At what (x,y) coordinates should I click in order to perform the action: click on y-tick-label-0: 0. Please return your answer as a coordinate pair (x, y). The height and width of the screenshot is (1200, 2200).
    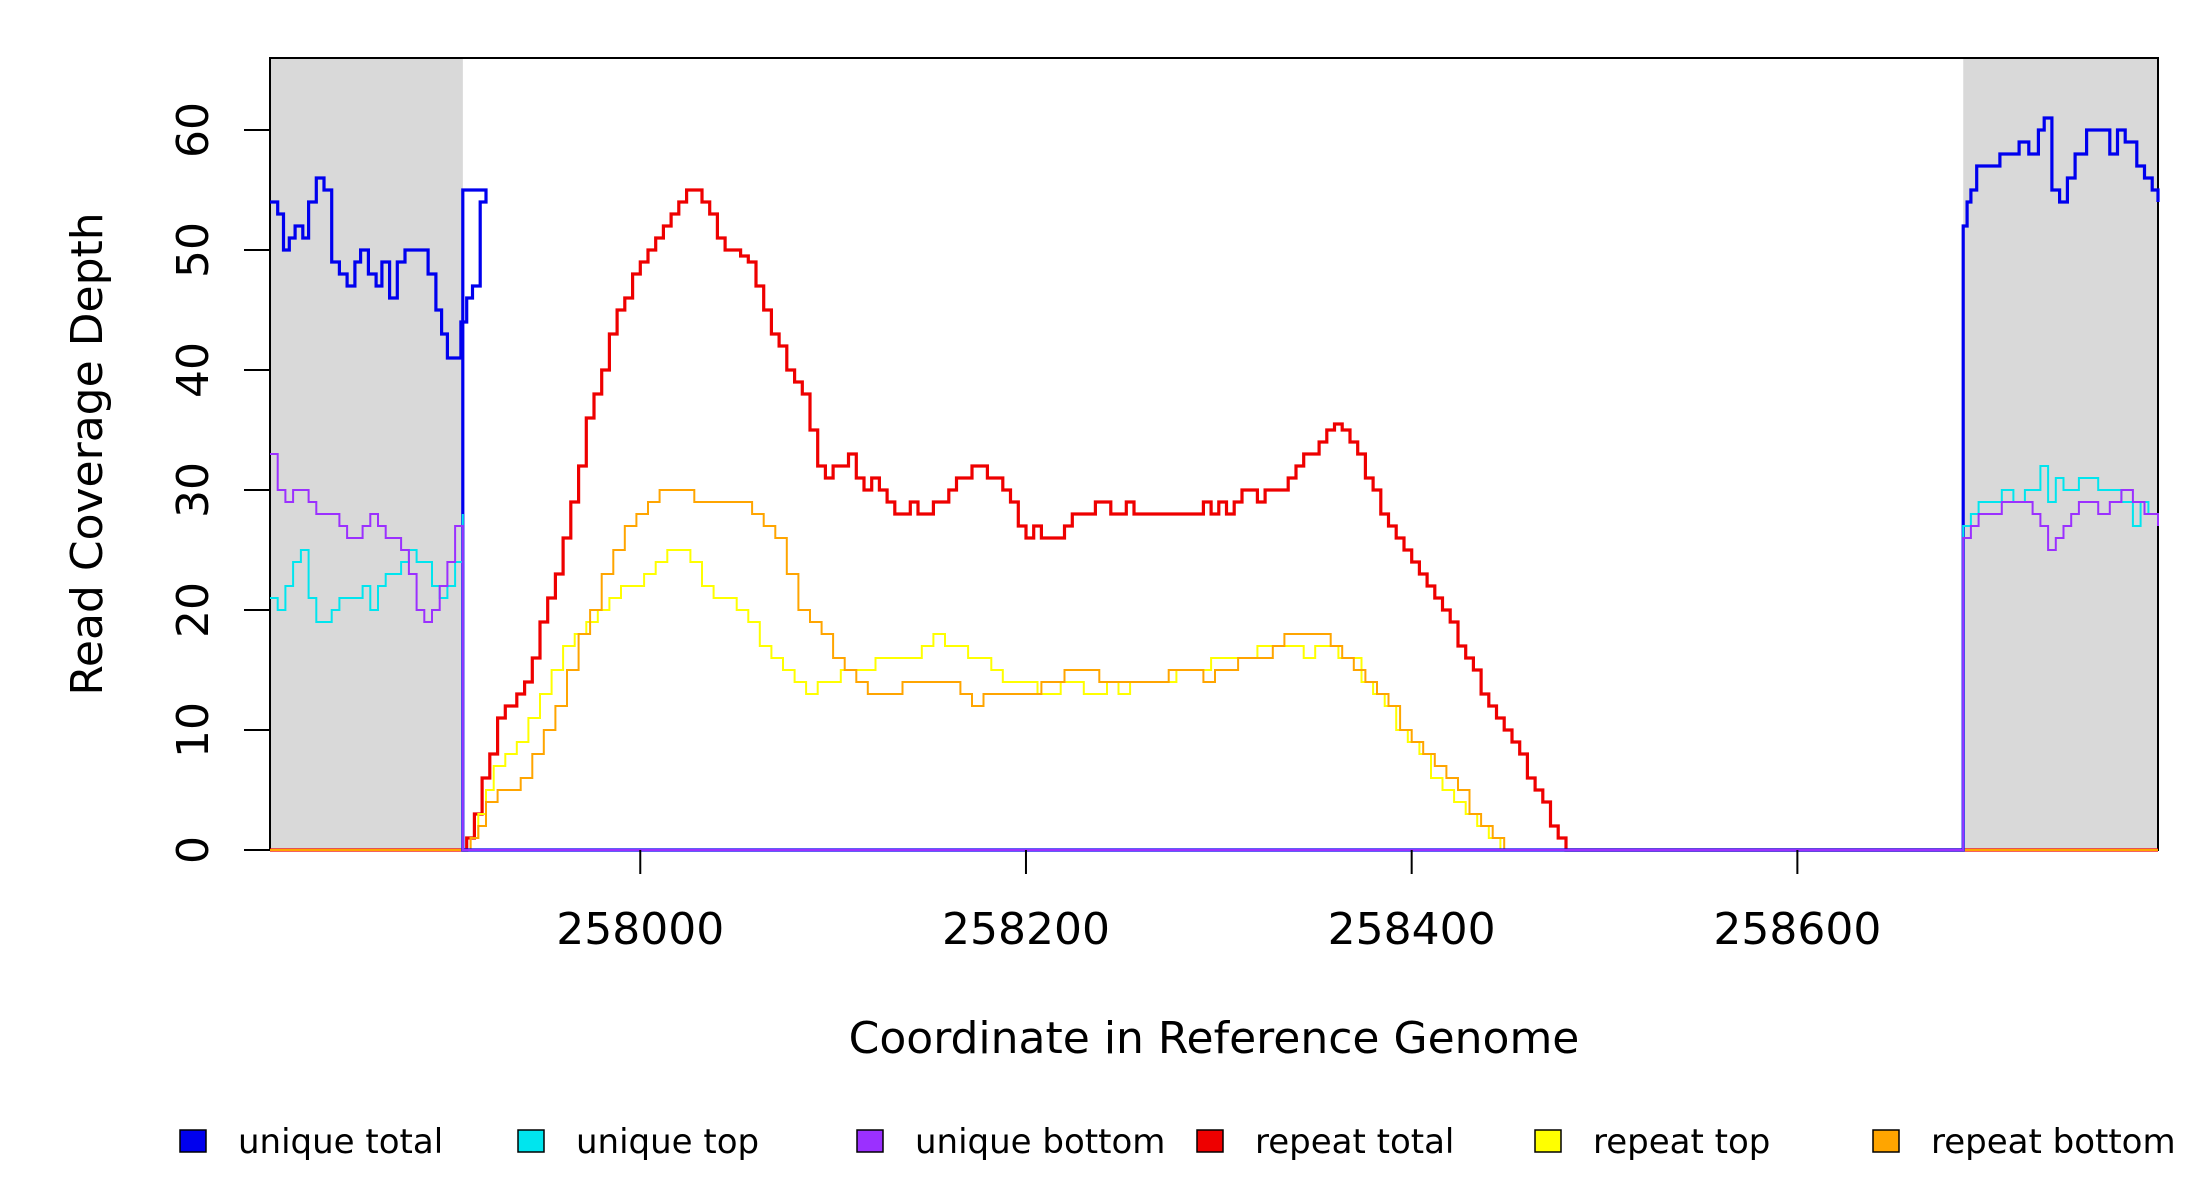
    Looking at the image, I should click on (193, 850).